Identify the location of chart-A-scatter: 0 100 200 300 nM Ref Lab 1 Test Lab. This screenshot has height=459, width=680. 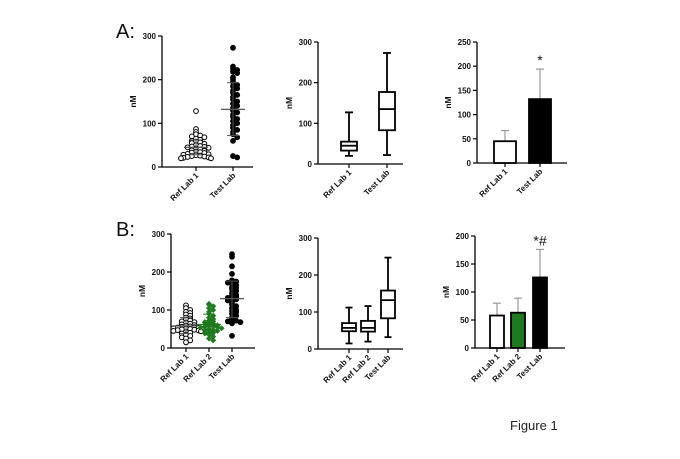
(190, 117).